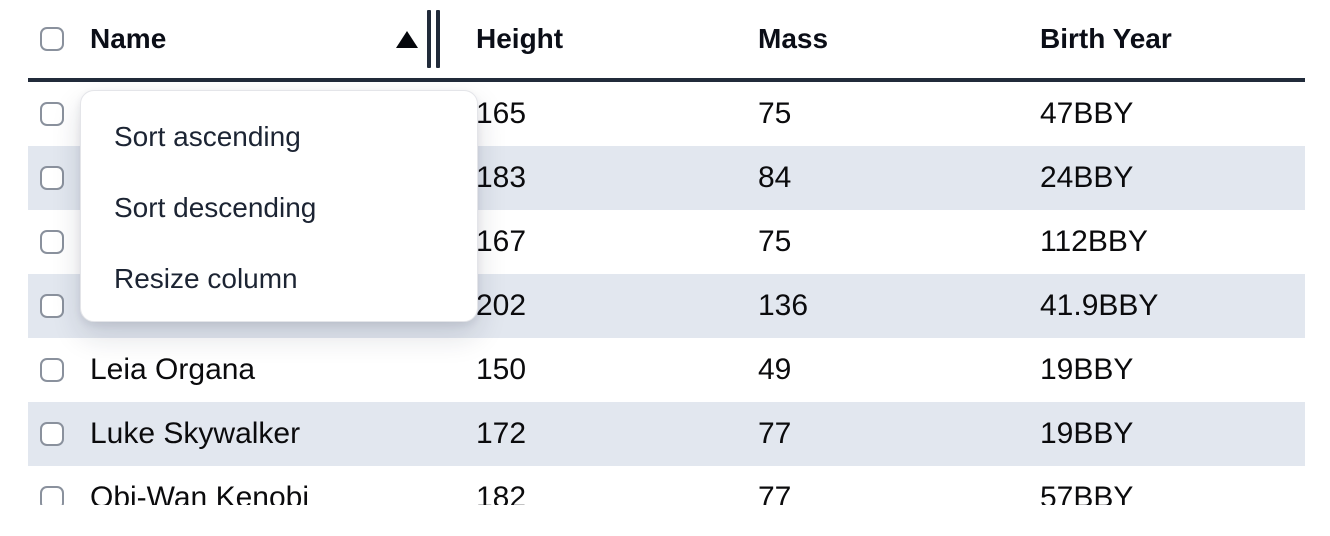  Describe the element at coordinates (501, 369) in the screenshot. I see `cell-height: 150` at that location.